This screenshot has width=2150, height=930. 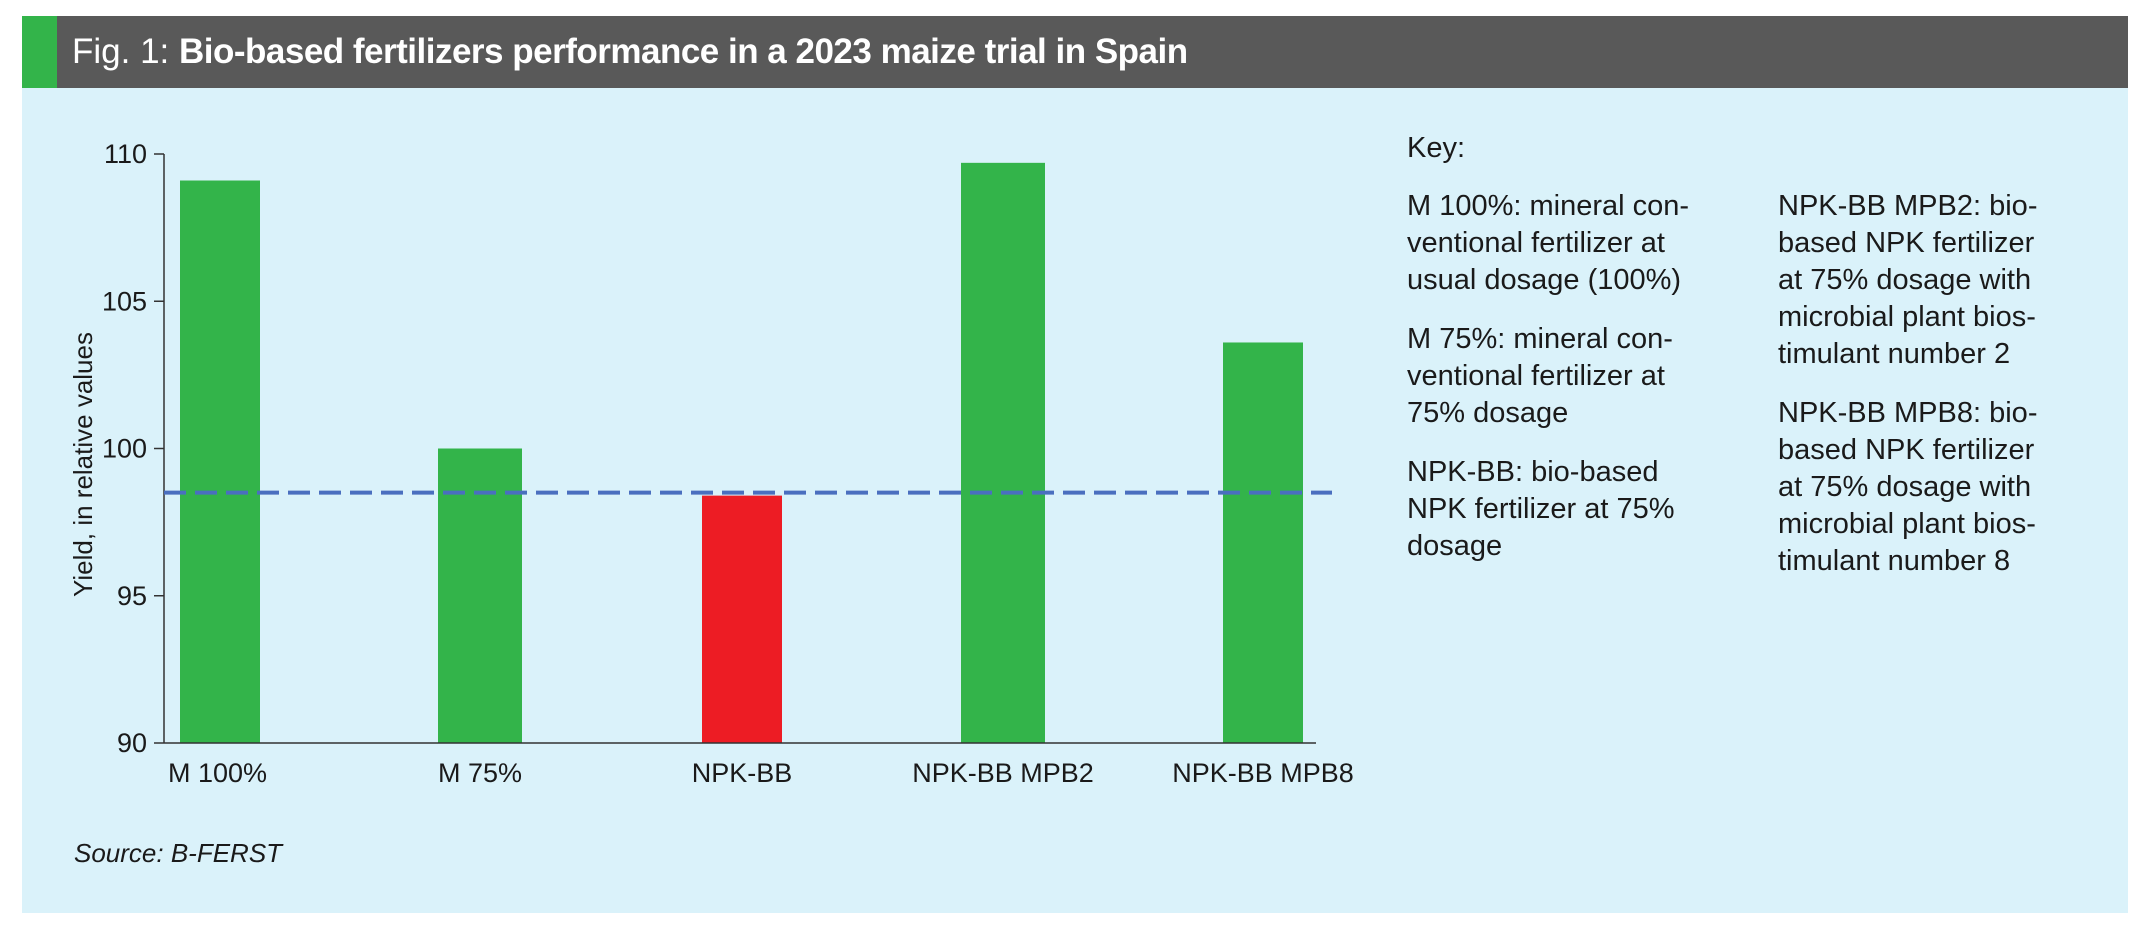 What do you see at coordinates (742, 773) in the screenshot?
I see `x-tick-label: NPK-BB` at bounding box center [742, 773].